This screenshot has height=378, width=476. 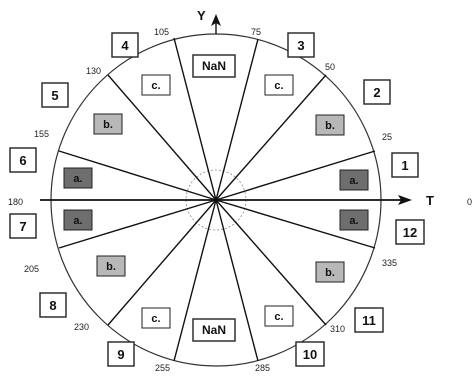 I want to click on y-axis-arrow, so click(x=216, y=20).